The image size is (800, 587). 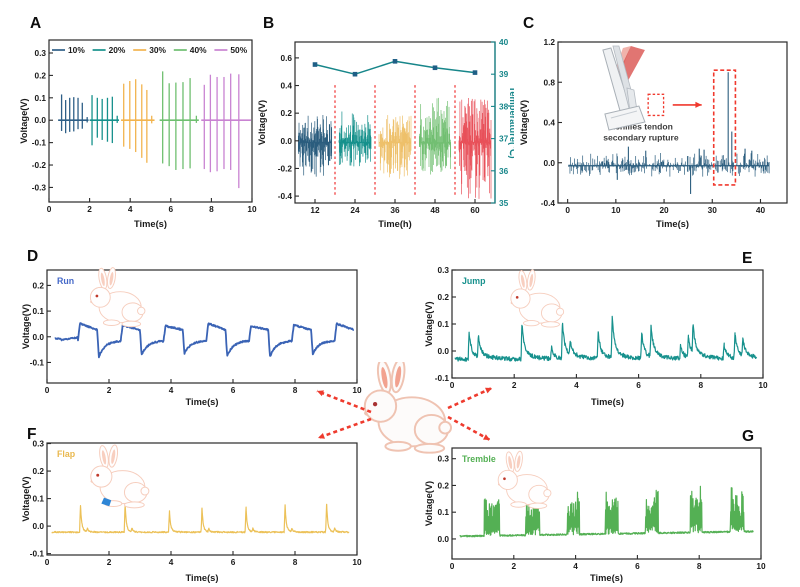 I want to click on svg-text: 39, so click(x=504, y=74).